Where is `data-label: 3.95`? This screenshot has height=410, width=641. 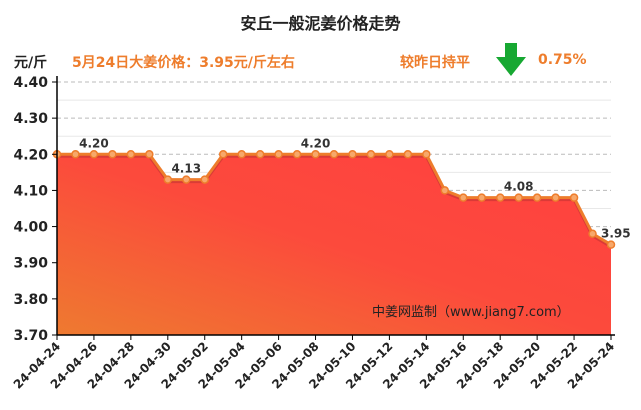
data-label: 3.95 is located at coordinates (616, 234).